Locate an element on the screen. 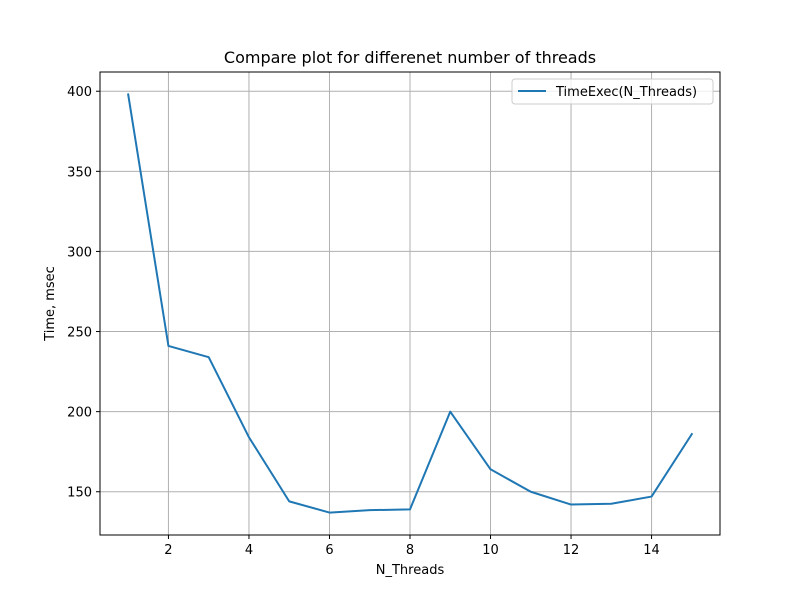 This screenshot has width=800, height=604. x-axis-label: N_Threads is located at coordinates (410, 570).